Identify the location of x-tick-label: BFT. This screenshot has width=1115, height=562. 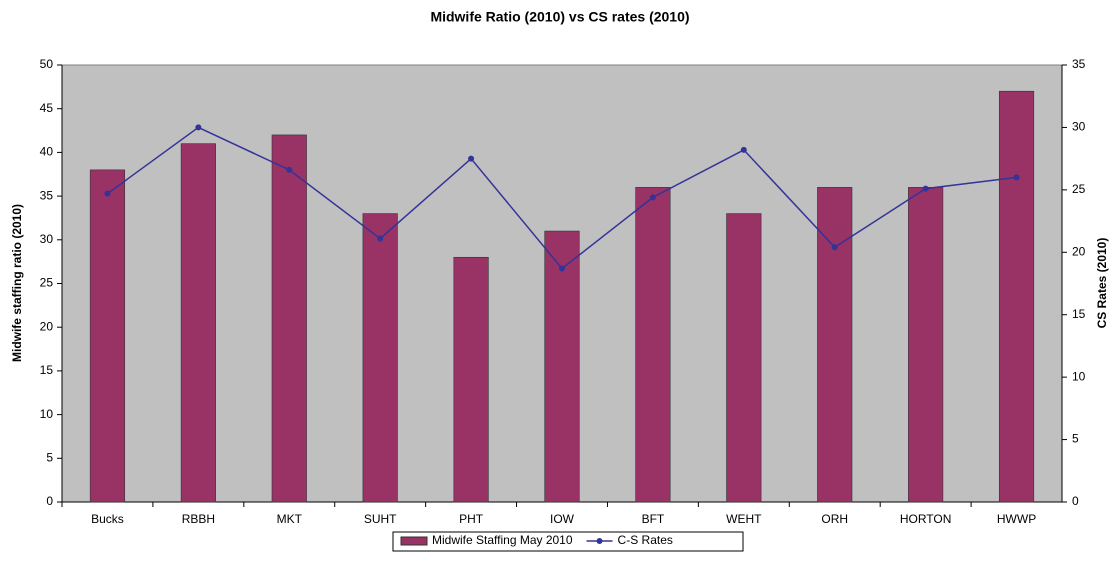
(653, 519).